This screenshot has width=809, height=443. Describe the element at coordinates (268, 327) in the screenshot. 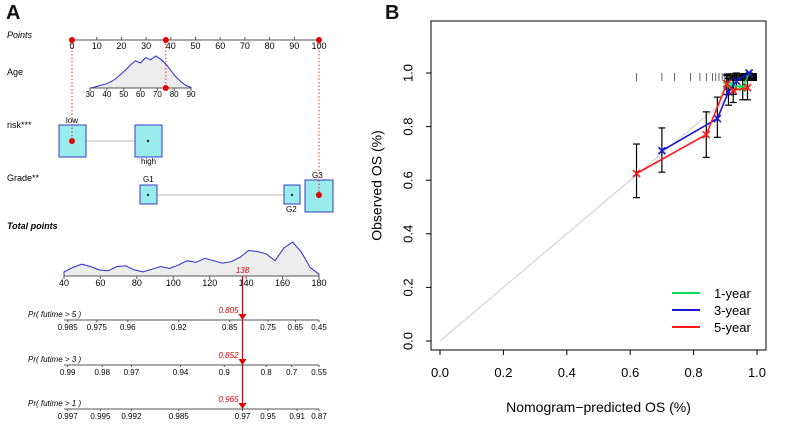

I see `prediction-tick-label: 0.75` at that location.